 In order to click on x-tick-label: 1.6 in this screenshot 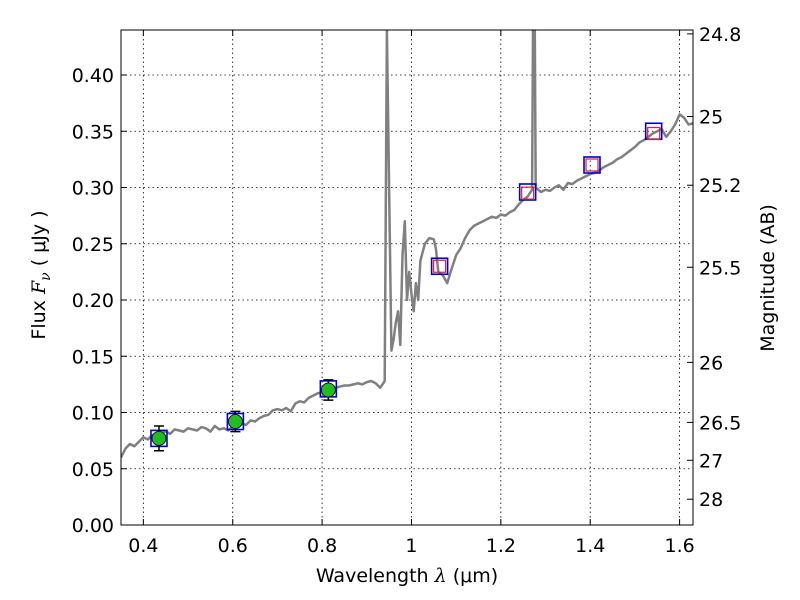, I will do `click(679, 546)`.